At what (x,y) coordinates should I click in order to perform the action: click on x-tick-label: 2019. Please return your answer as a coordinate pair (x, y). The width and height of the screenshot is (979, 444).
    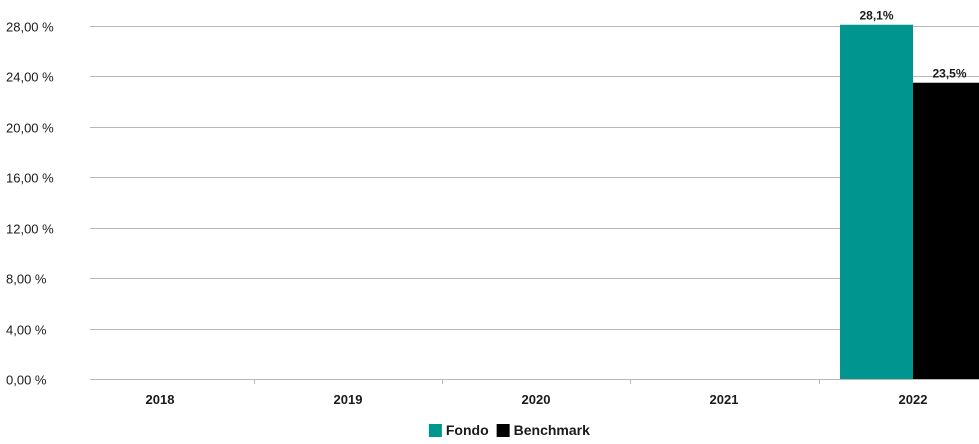
    Looking at the image, I should click on (348, 399).